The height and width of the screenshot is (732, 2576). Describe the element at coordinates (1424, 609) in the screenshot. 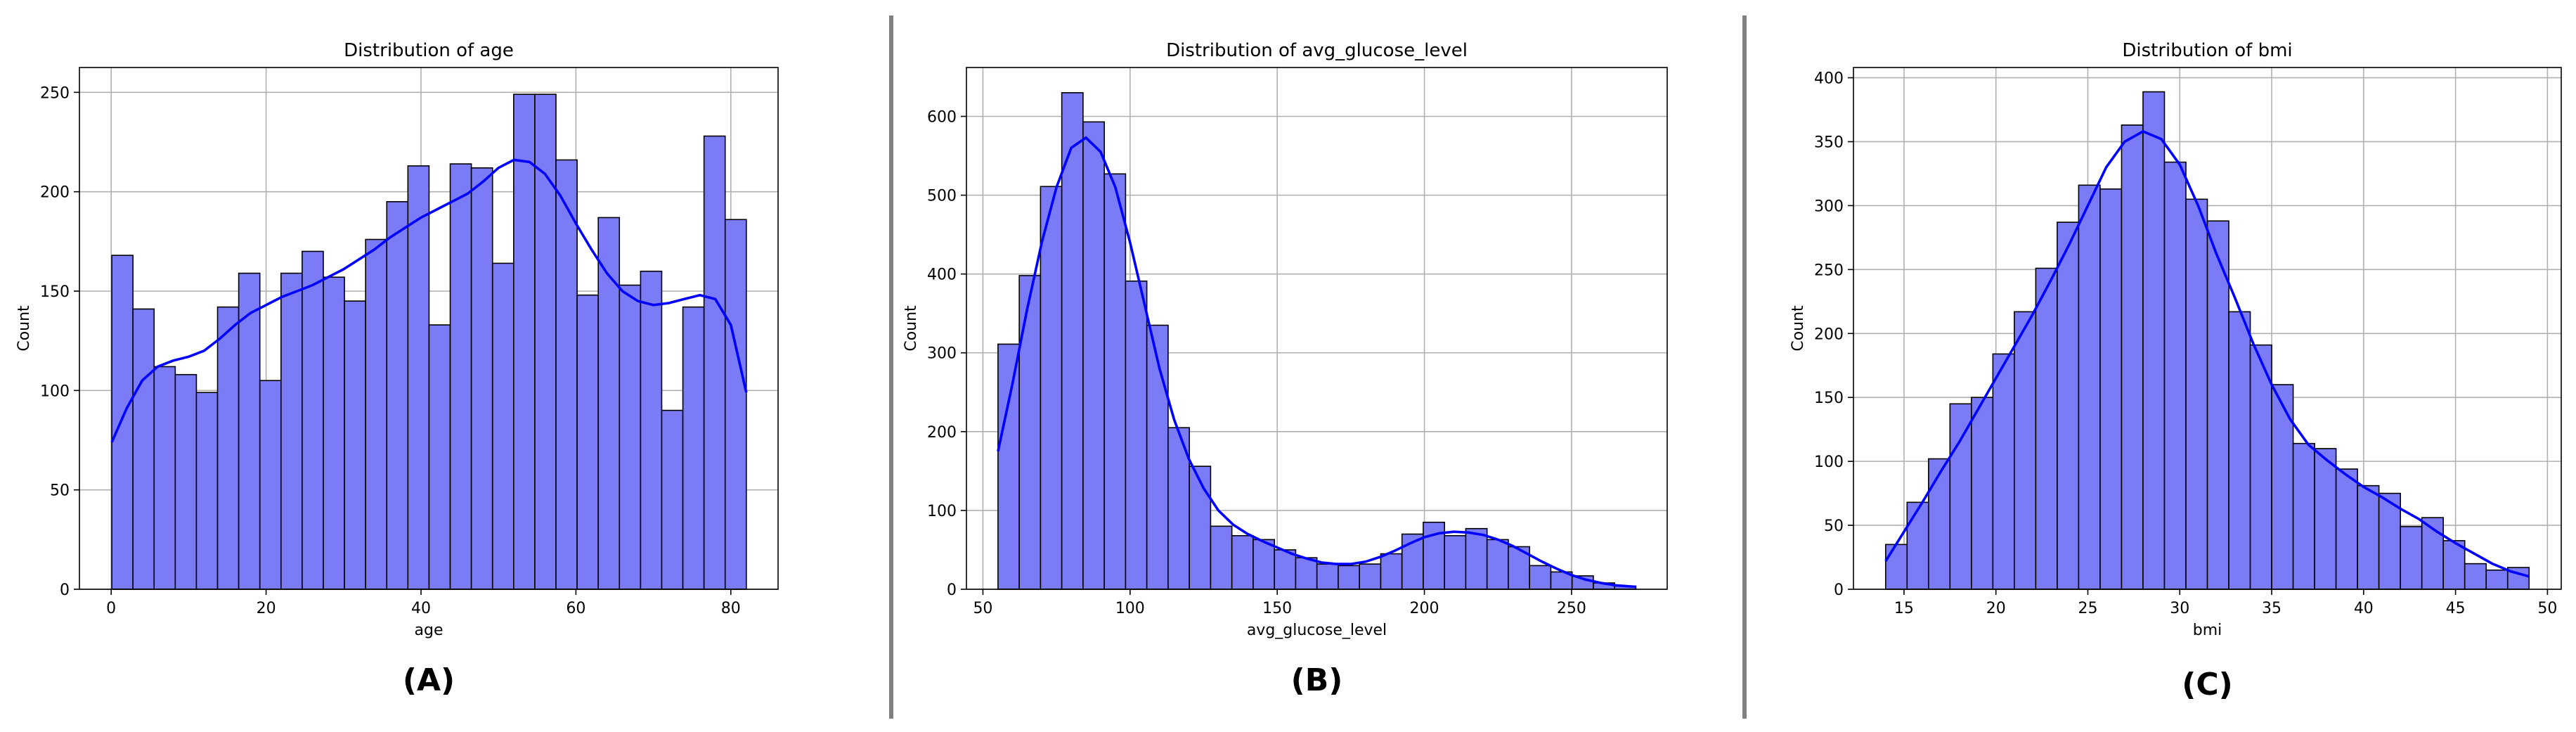

I see `x-tick-label: 200` at that location.